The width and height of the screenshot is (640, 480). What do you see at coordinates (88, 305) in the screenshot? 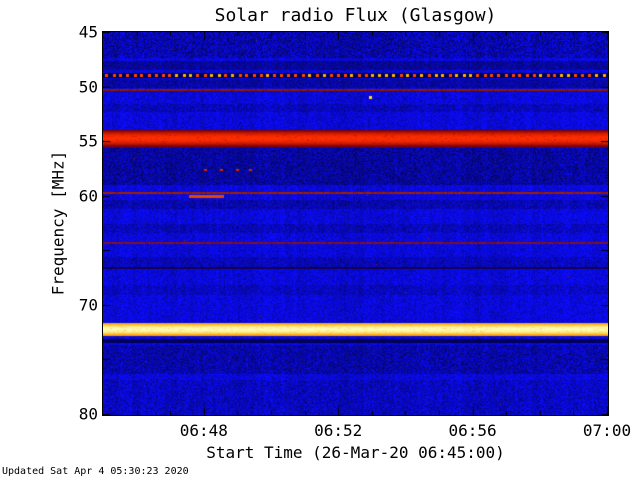
I see `y-tick-label: 70` at bounding box center [88, 305].